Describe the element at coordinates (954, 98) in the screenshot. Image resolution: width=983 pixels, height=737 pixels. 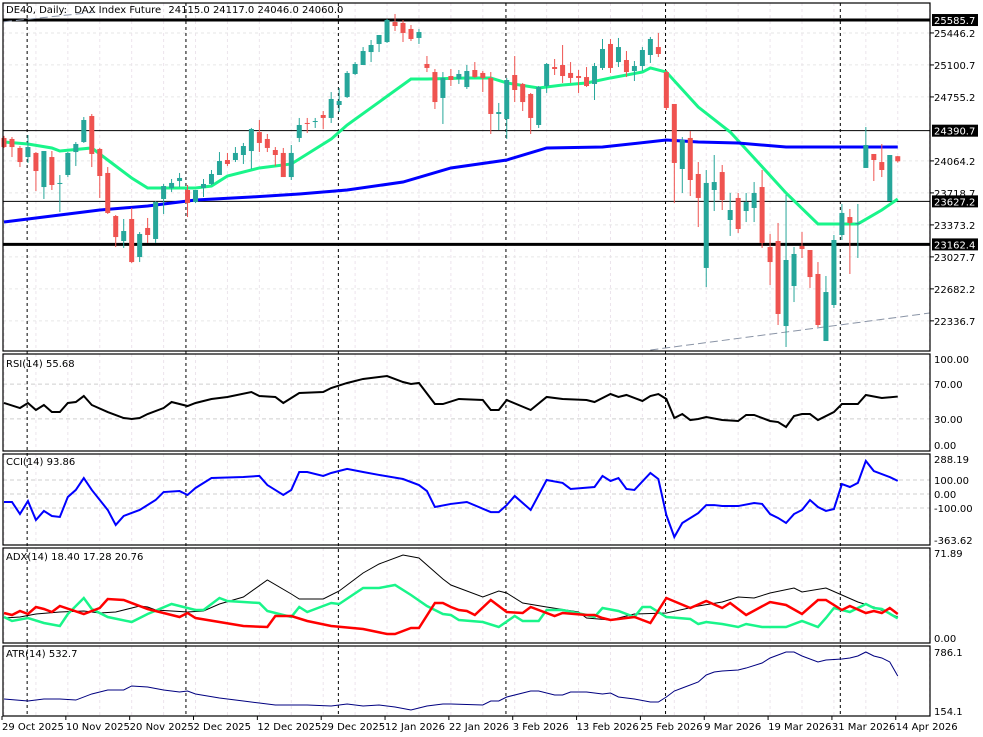
I see `price-label: 24755.2` at that location.